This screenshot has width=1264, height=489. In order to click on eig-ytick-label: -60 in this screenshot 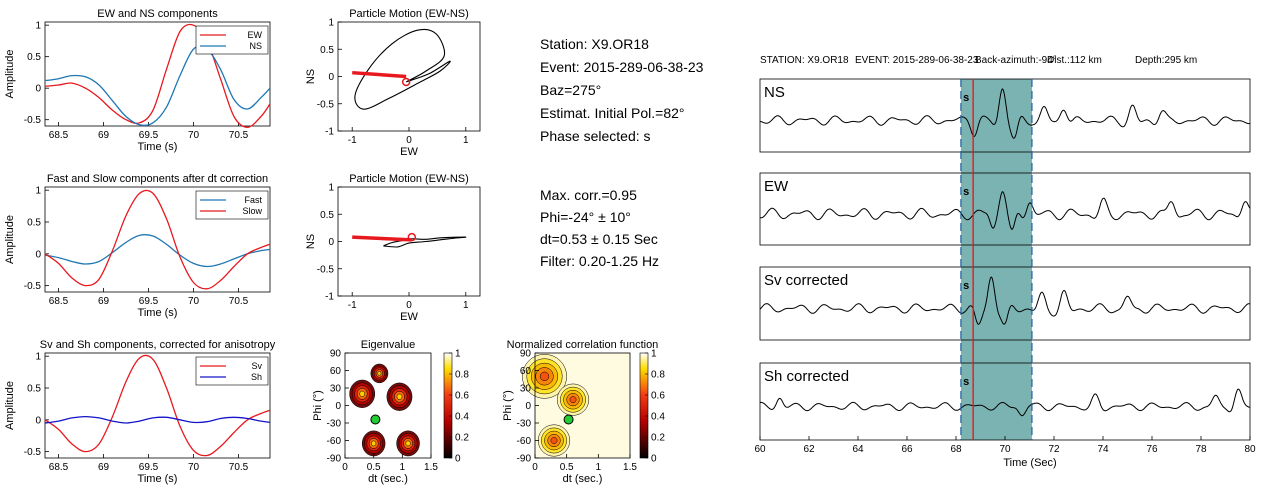, I will do `click(334, 441)`.